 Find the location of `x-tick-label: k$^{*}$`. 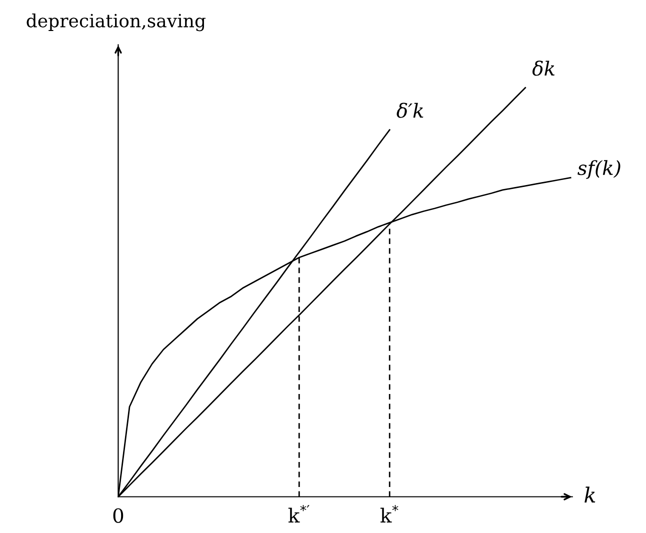

x-tick-label: k$^{*}$ is located at coordinates (389, 513).